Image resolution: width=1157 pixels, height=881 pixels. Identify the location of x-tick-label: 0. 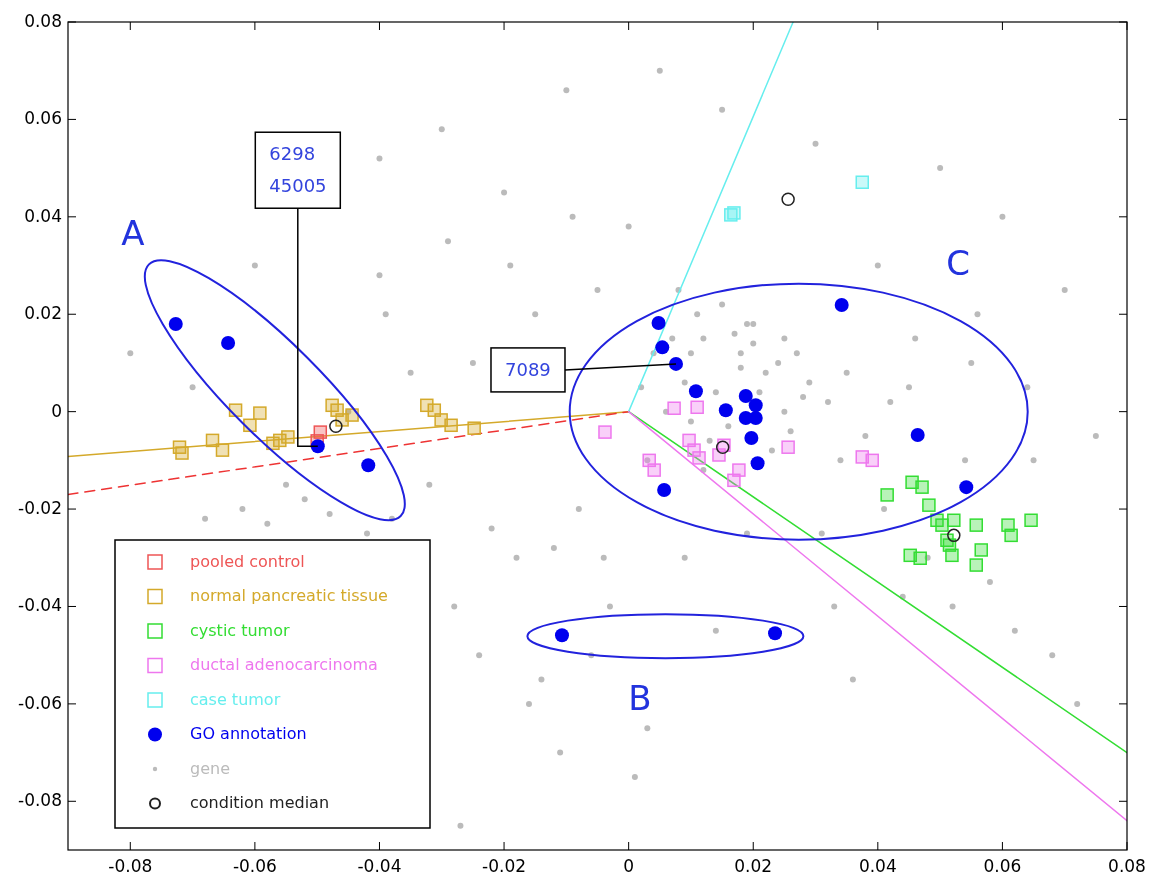
(629, 866).